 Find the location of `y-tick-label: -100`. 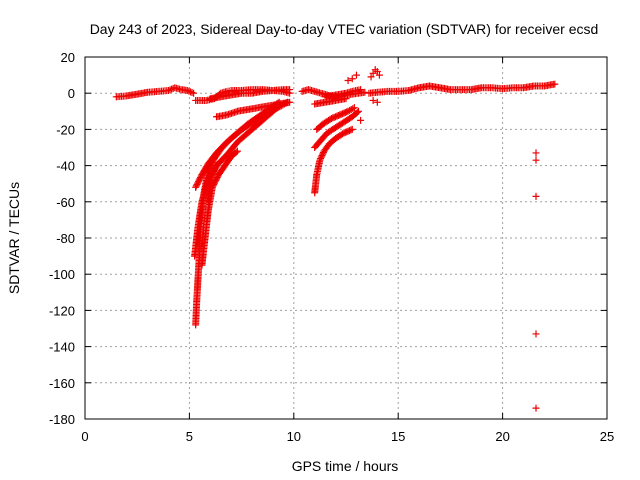

y-tick-label: -100 is located at coordinates (62, 274).